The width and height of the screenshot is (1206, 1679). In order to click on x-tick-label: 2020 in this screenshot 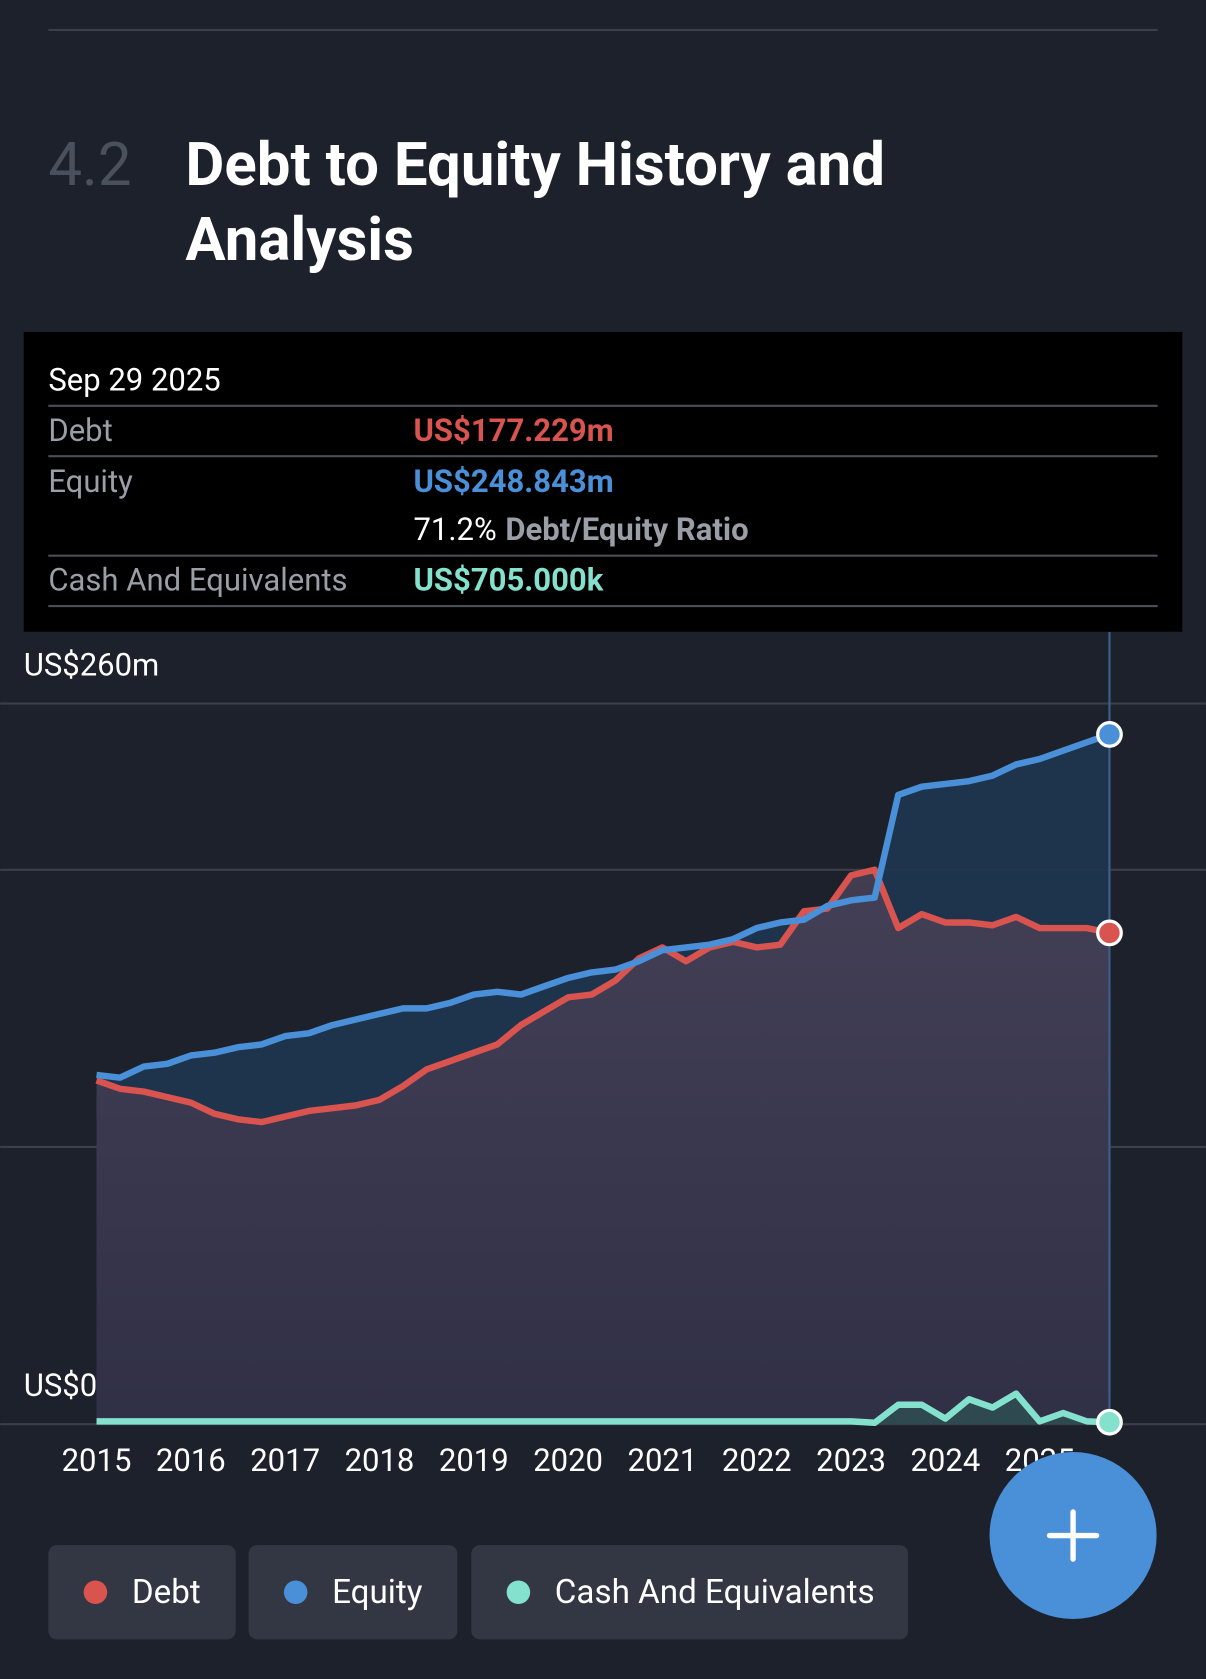, I will do `click(568, 1460)`.